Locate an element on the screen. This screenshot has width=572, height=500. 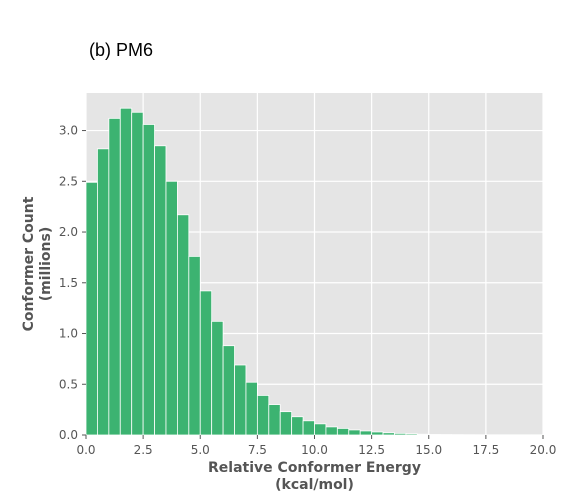
y-tick-label: 0.0 is located at coordinates (68, 435).